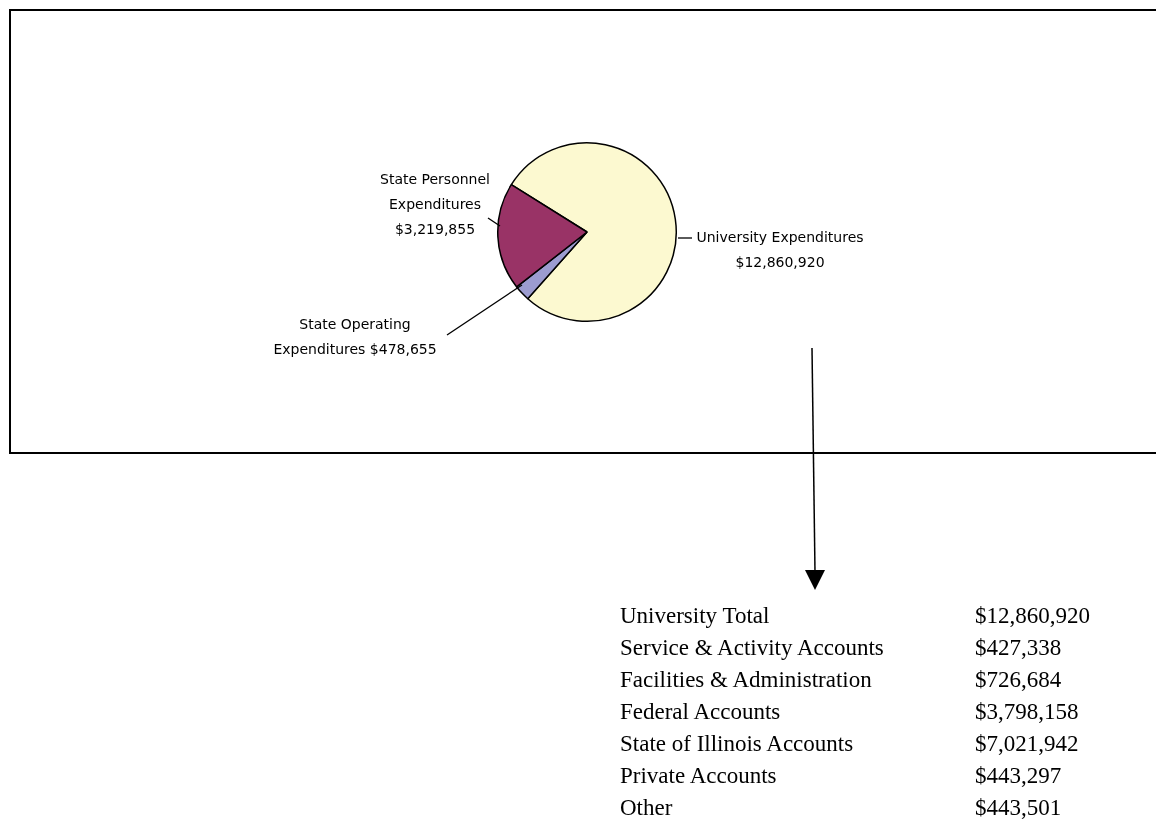 The height and width of the screenshot is (819, 1156). Describe the element at coordinates (1018, 679) in the screenshot. I see `text: $726,684` at that location.